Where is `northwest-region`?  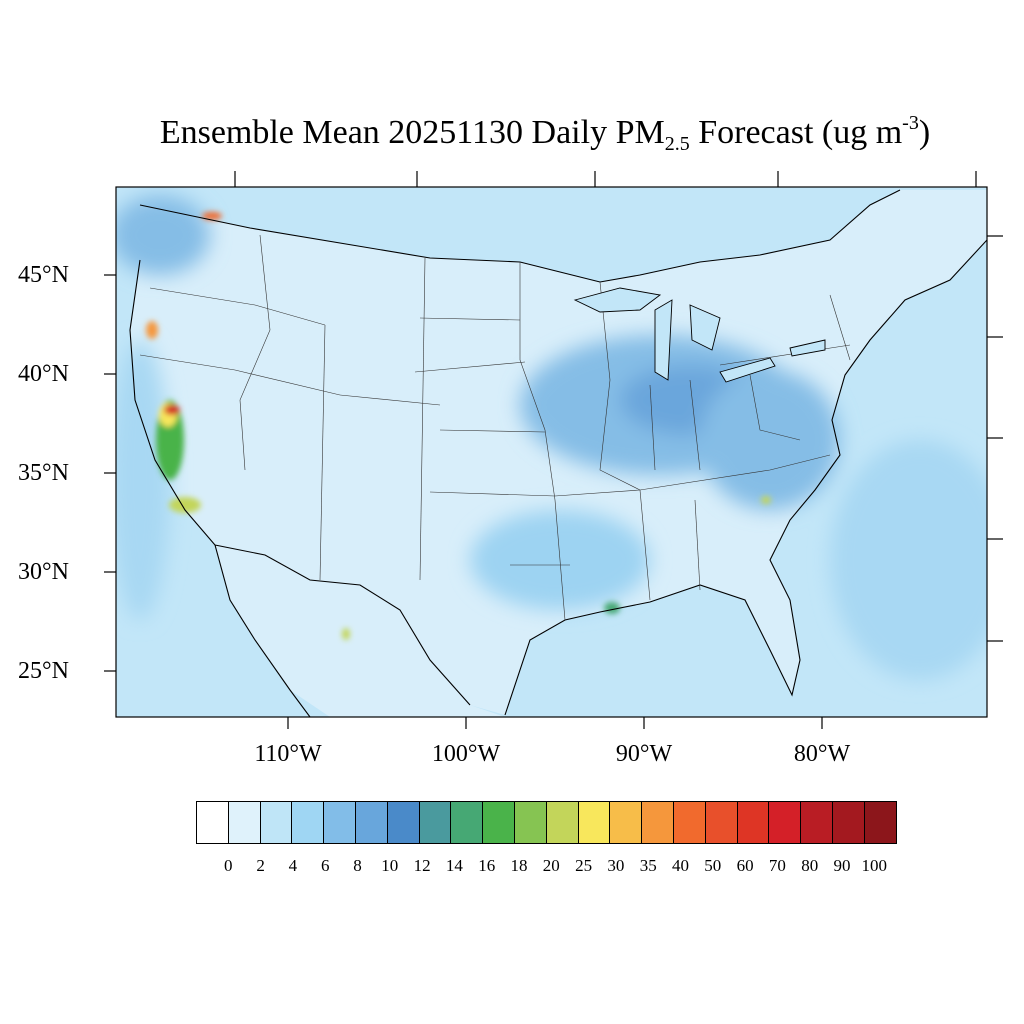 northwest-region is located at coordinates (163, 235).